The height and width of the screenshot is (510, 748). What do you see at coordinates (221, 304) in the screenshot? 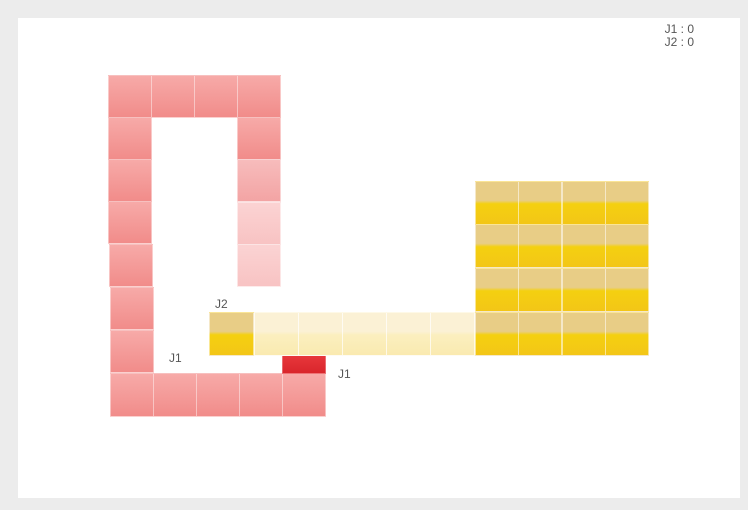
I see `j2-label: J2` at bounding box center [221, 304].